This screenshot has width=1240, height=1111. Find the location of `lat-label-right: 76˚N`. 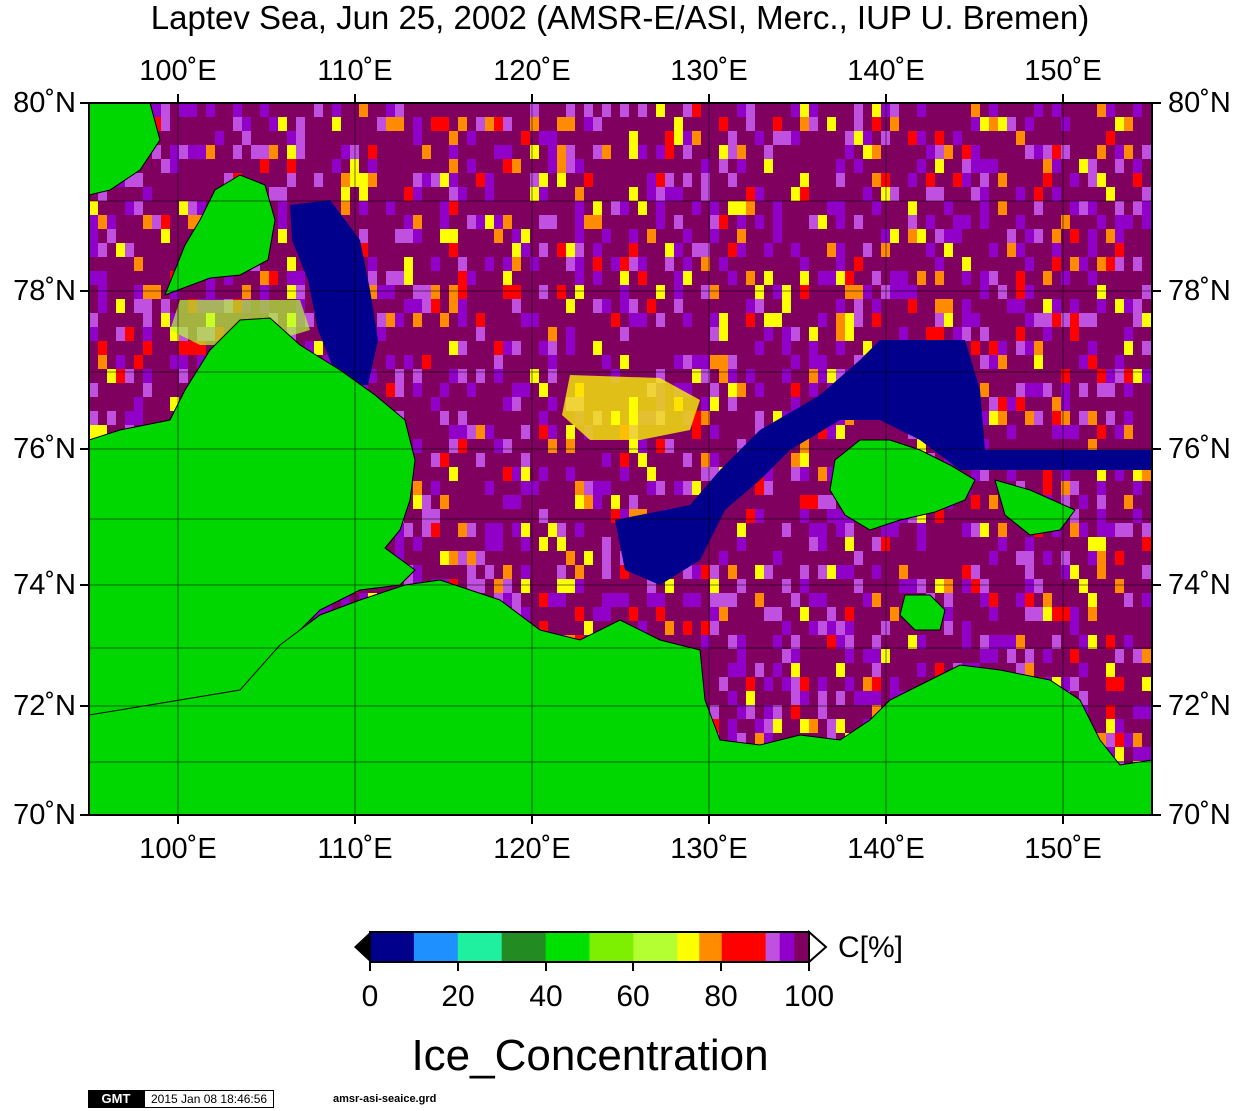

lat-label-right: 76˚N is located at coordinates (1199, 449).